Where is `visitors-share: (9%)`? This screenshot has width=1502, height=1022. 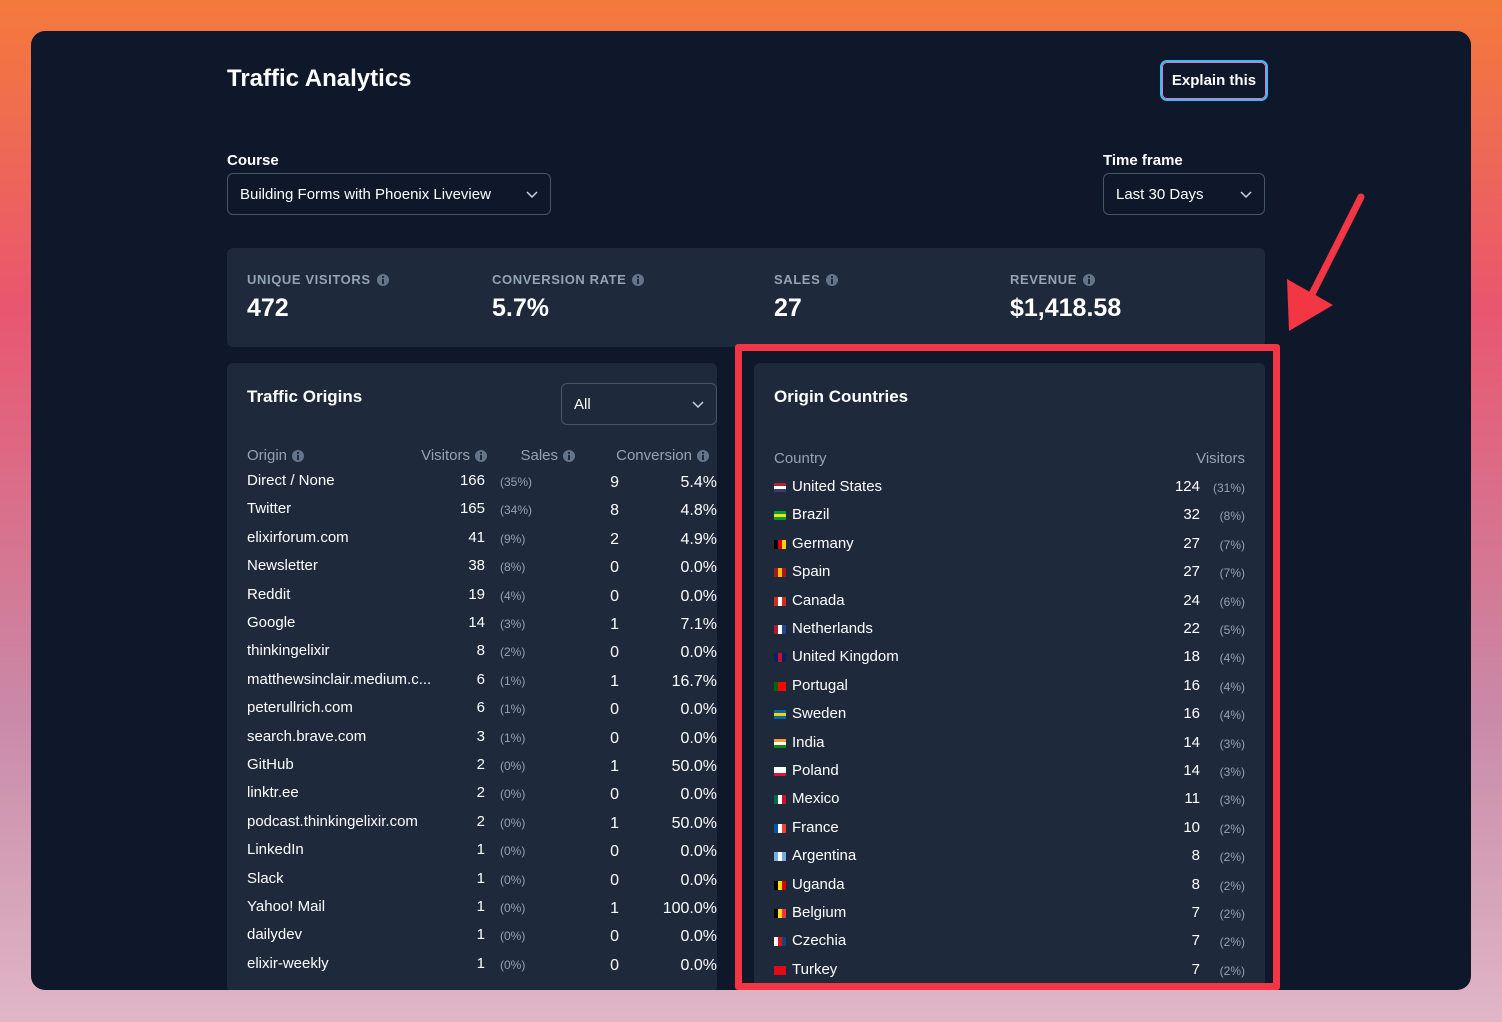
visitors-share: (9%) is located at coordinates (513, 538).